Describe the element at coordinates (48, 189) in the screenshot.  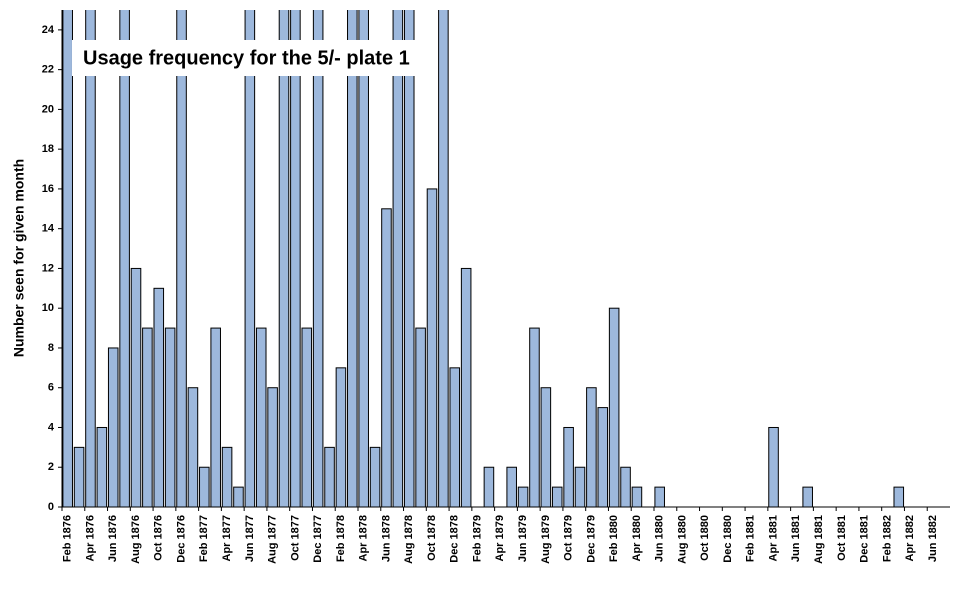
I see `y-tick-label: 16` at that location.